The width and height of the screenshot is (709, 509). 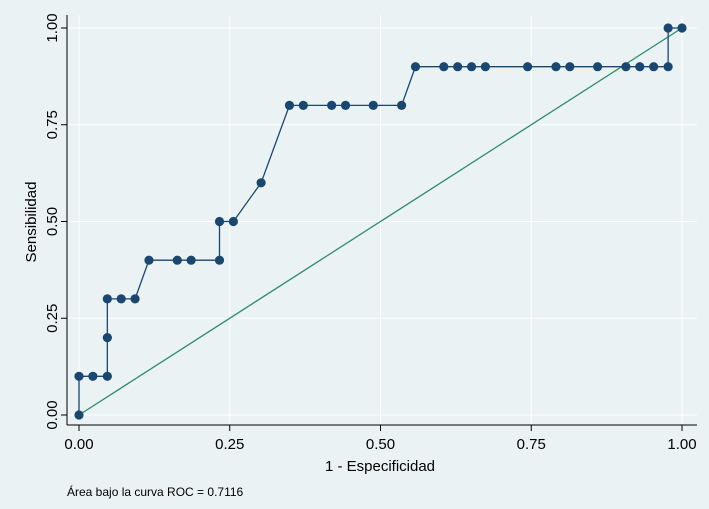 What do you see at coordinates (380, 444) in the screenshot?
I see `x-tick-label-2: 0.50` at bounding box center [380, 444].